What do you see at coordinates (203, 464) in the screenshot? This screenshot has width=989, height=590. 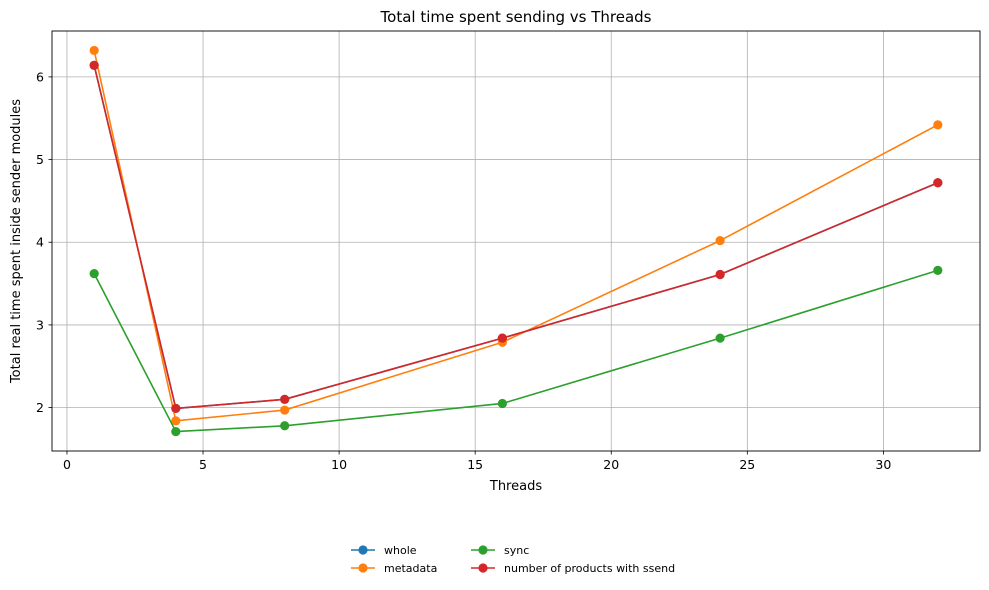 I see `x-tick-label: 5` at bounding box center [203, 464].